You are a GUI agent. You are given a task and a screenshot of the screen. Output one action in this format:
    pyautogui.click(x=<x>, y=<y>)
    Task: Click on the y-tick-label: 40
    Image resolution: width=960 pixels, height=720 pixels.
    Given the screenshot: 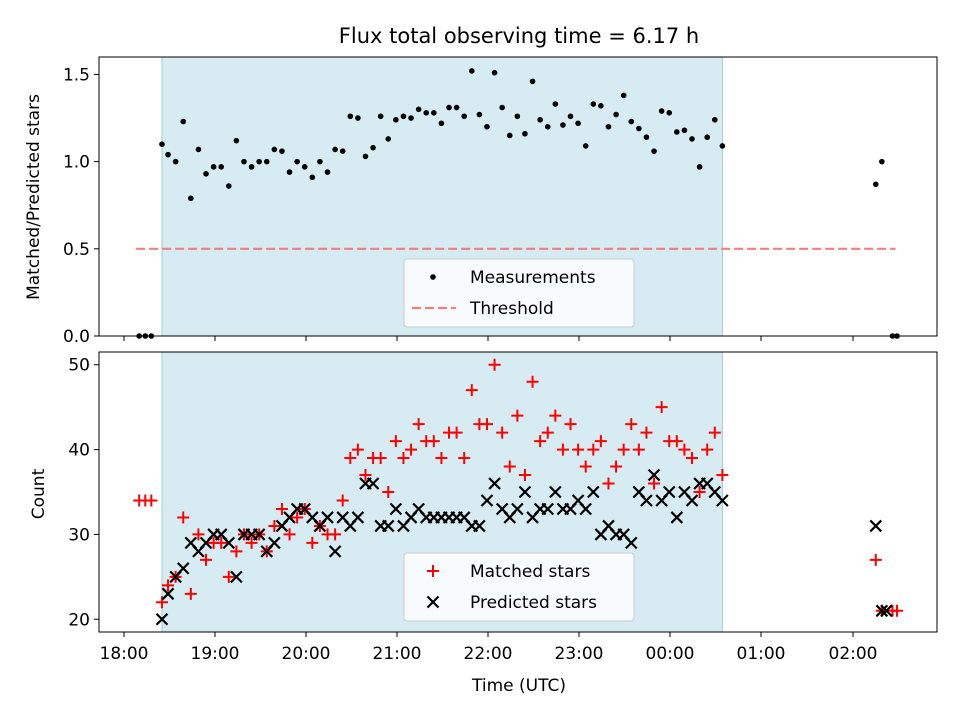 What is the action you would take?
    pyautogui.click(x=79, y=451)
    